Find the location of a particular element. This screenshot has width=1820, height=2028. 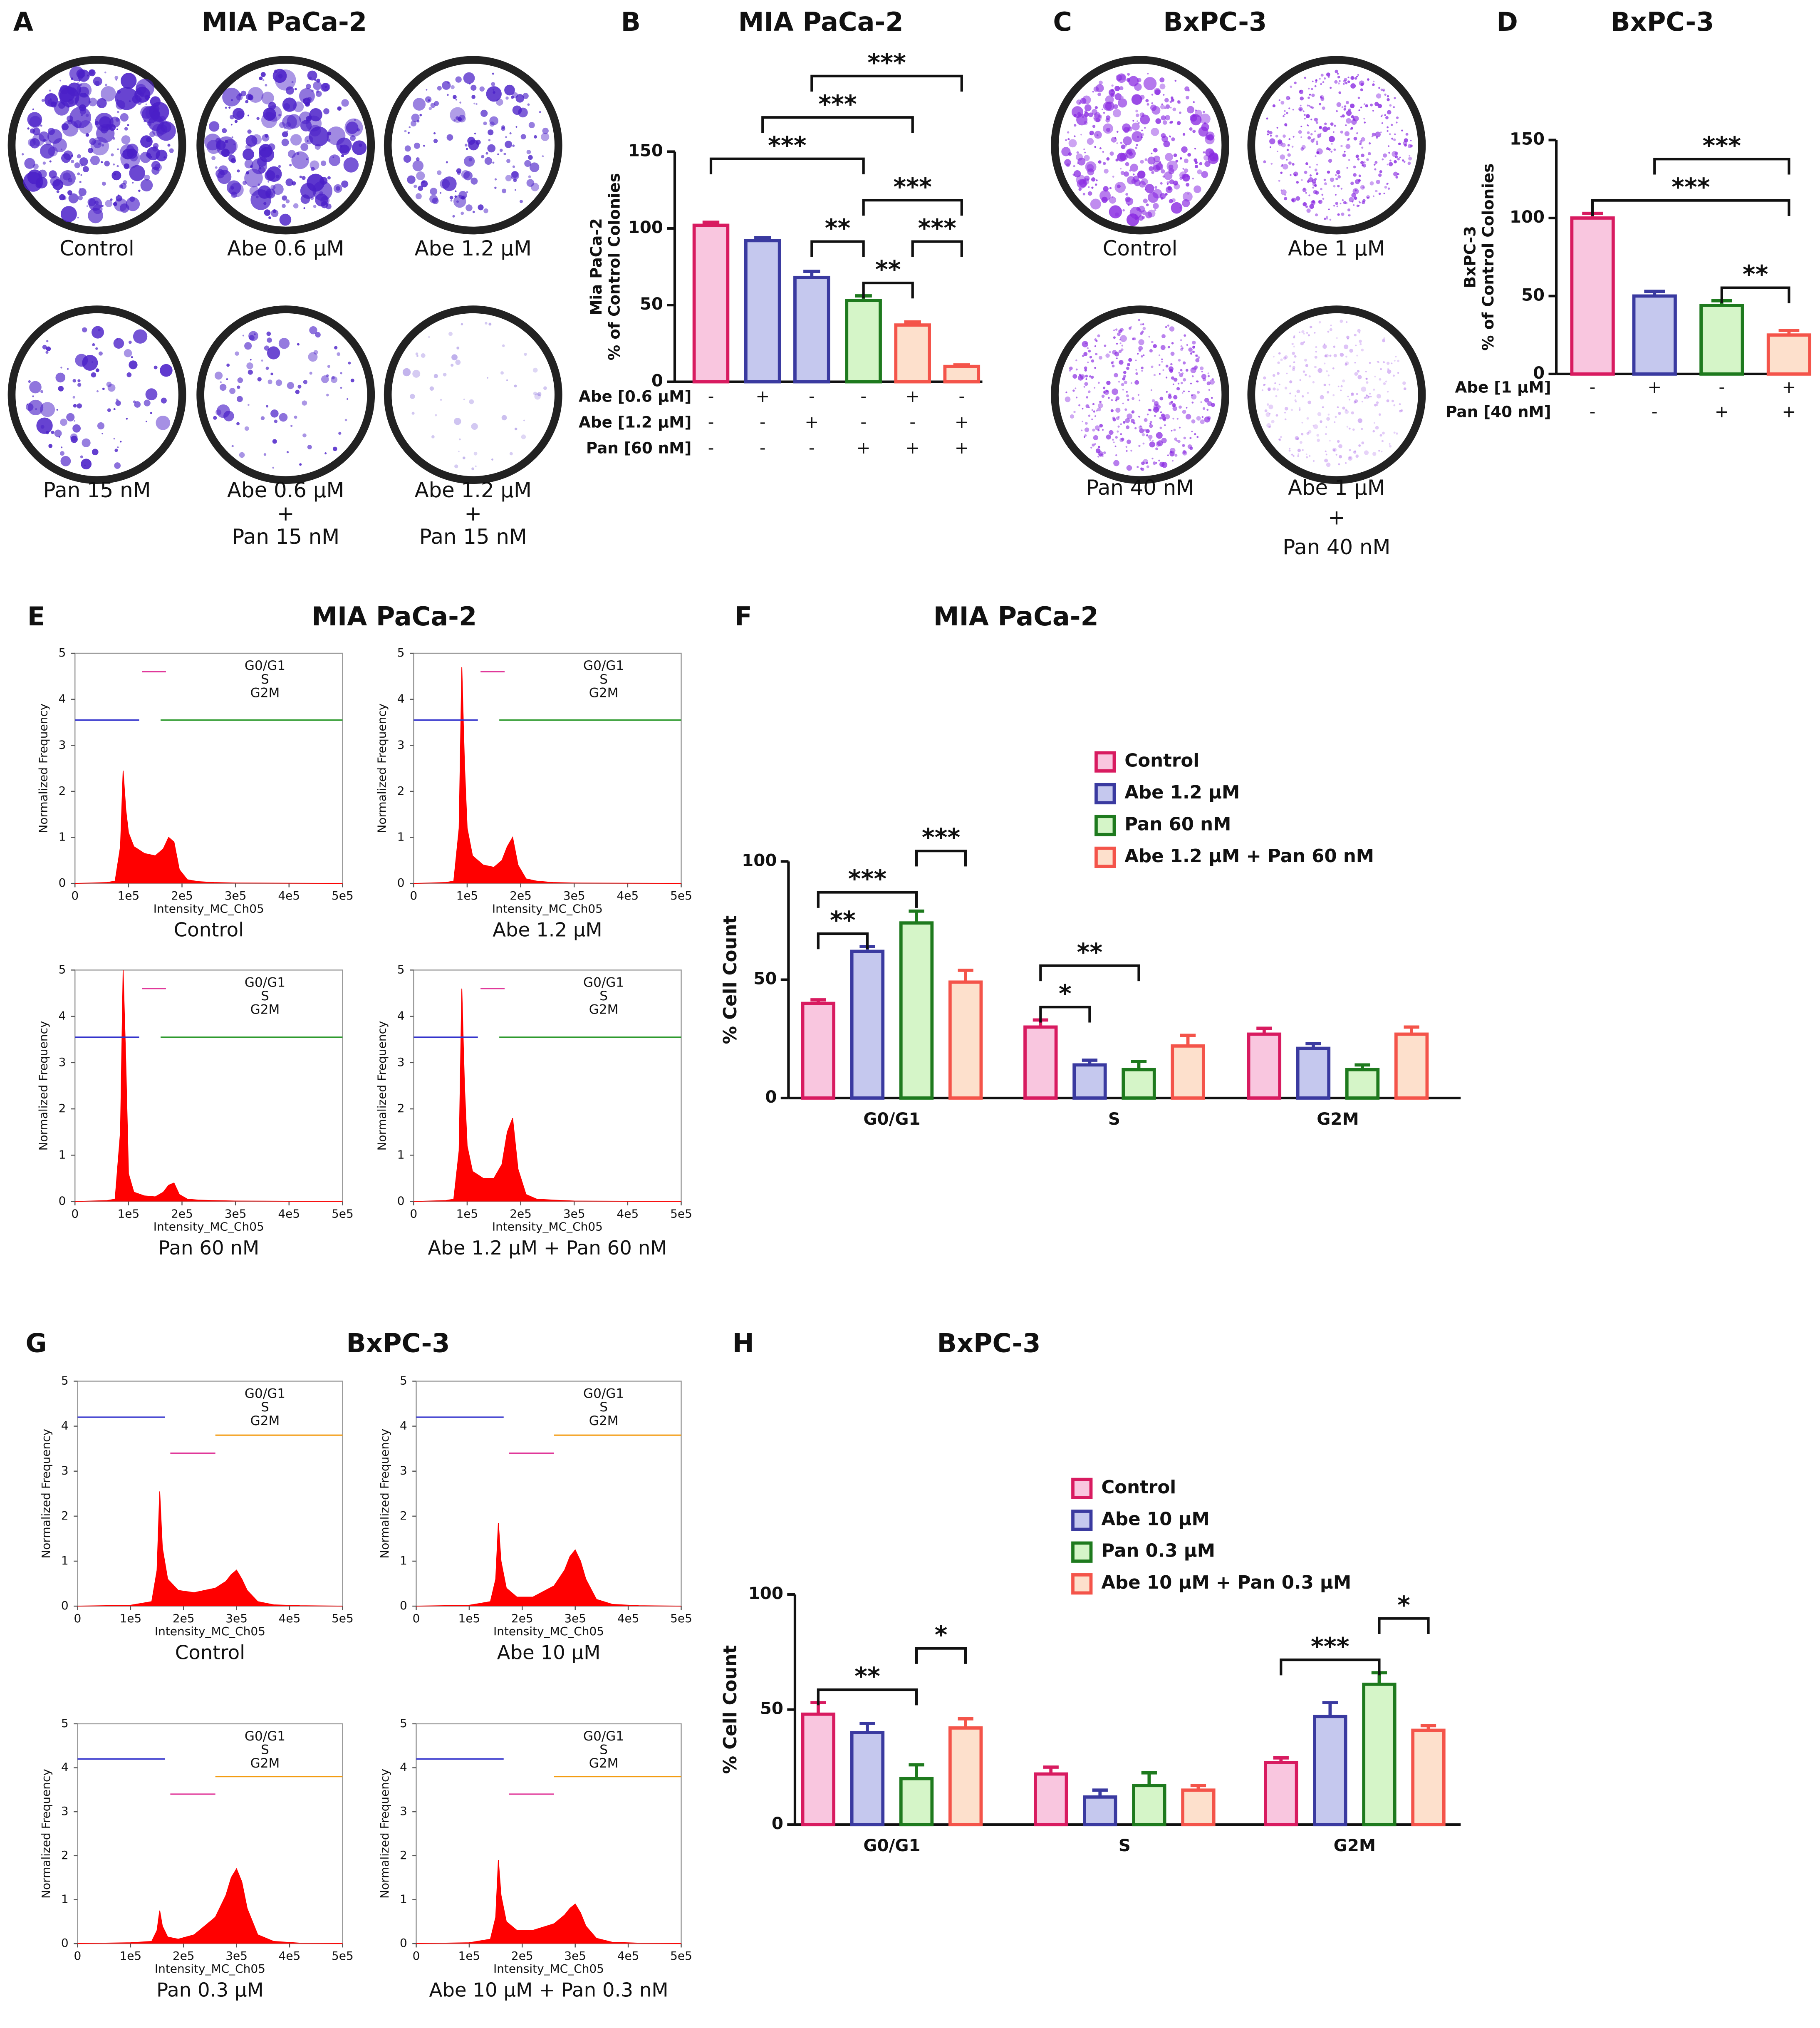

x-tick-label: 0 is located at coordinates (78, 1956).